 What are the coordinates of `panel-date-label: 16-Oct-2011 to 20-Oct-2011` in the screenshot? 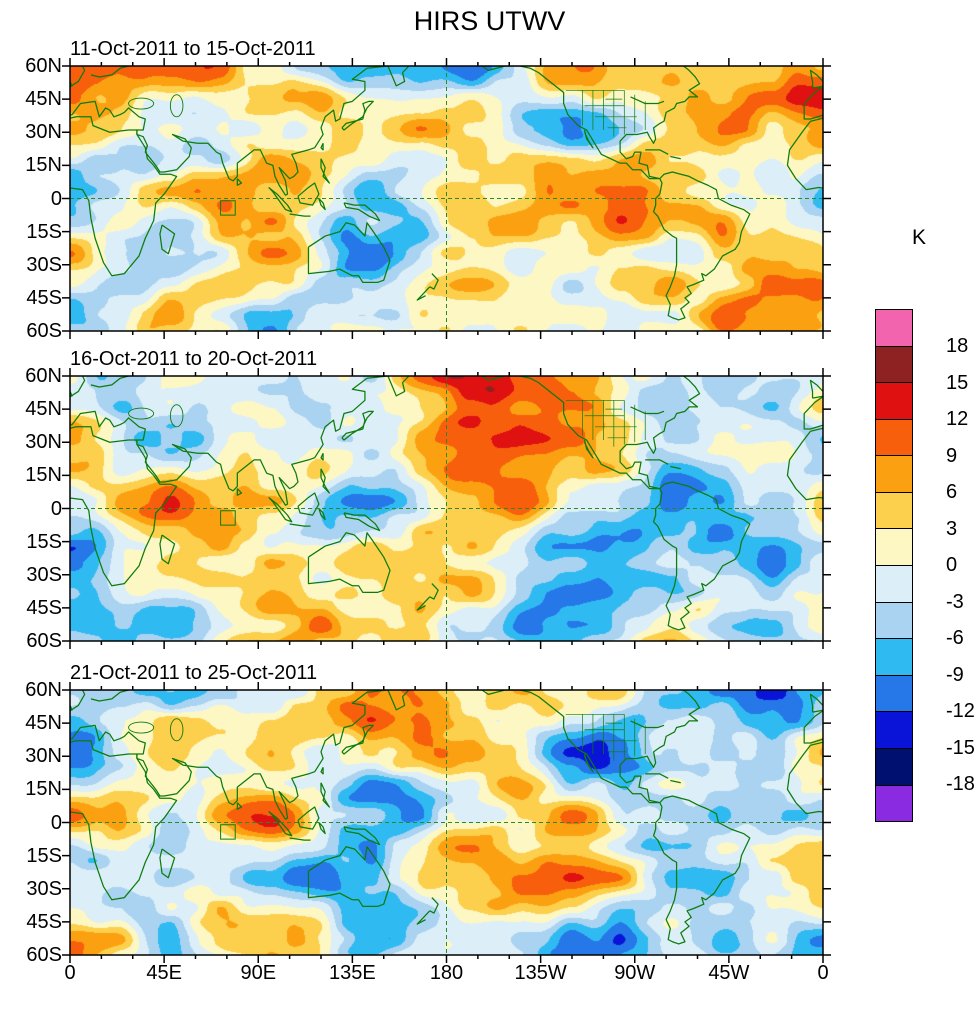 It's located at (194, 359).